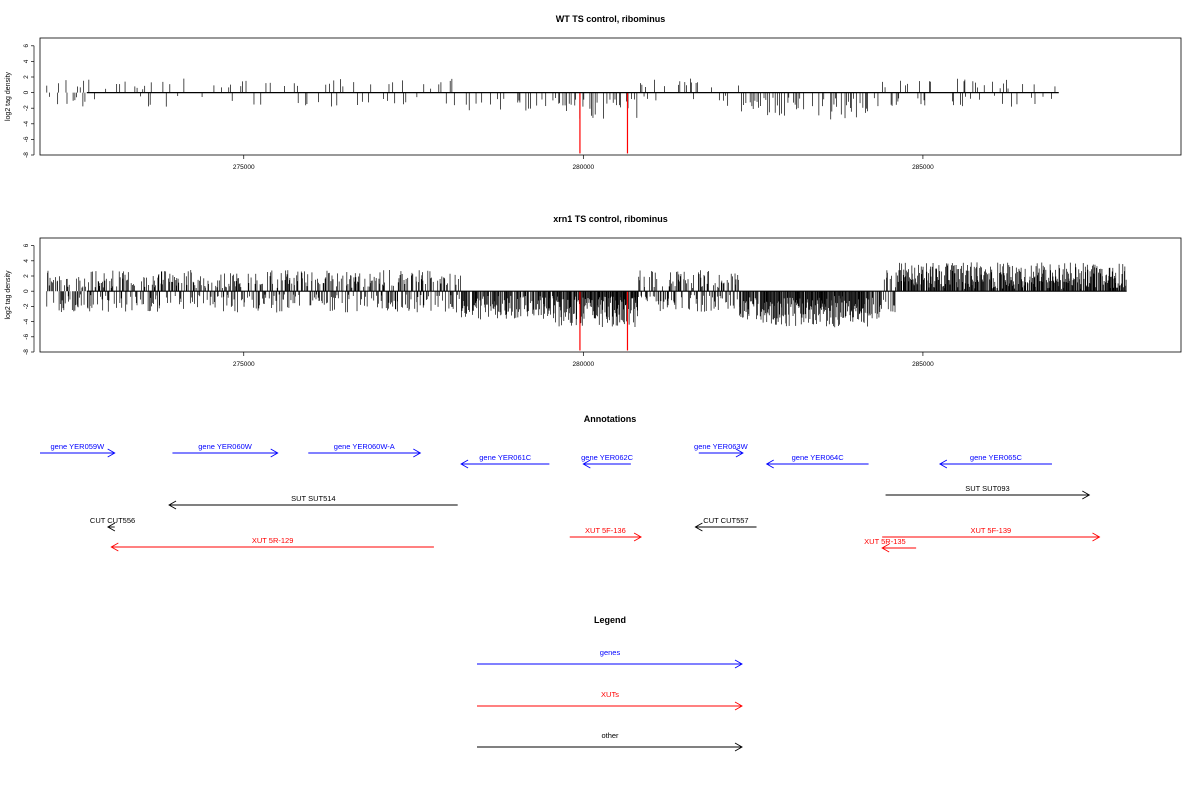 The width and height of the screenshot is (1200, 805). I want to click on feature-label: XUT 5F-139, so click(990, 530).